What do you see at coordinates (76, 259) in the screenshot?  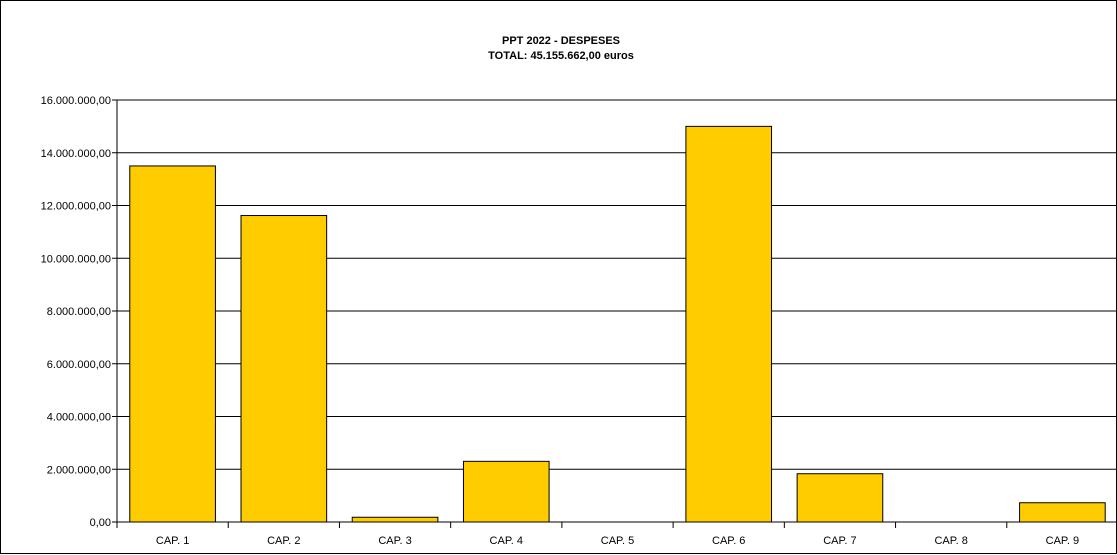 I see `y-tick-label: 10.000.000,00` at bounding box center [76, 259].